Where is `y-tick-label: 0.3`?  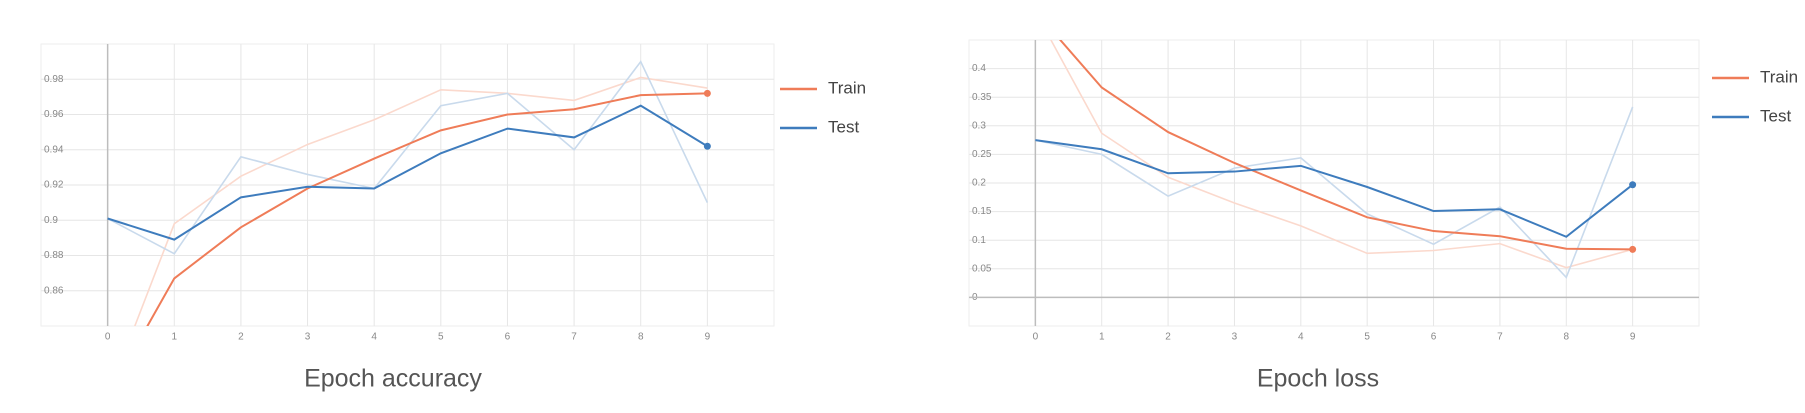
y-tick-label: 0.3 is located at coordinates (979, 125).